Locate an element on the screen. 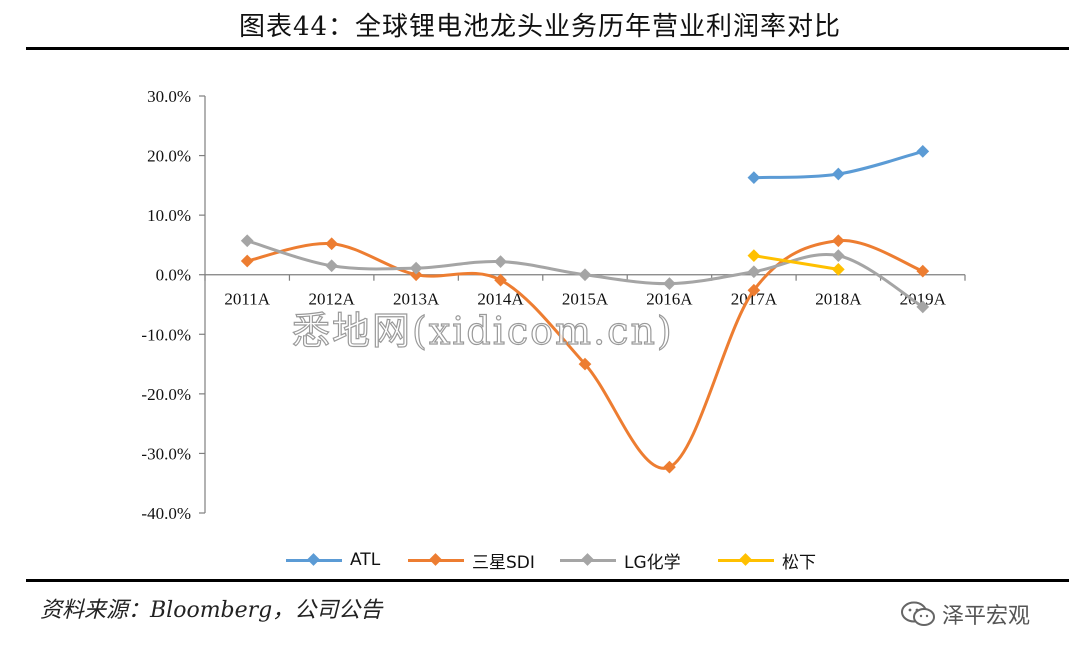 This screenshot has height=663, width=1080. watermark: 悉地网(xidicom.cn) is located at coordinates (482, 330).